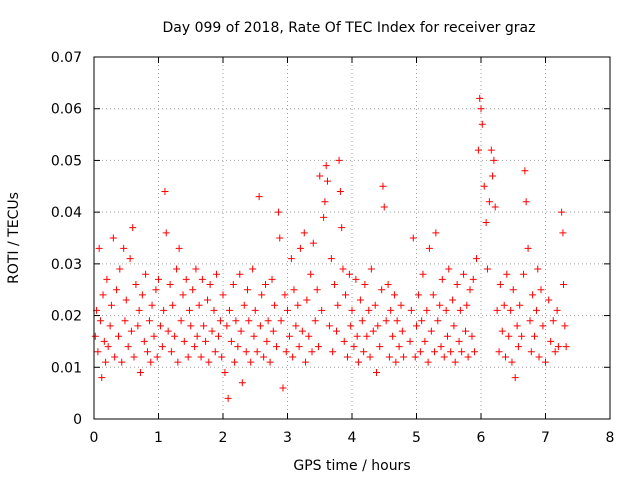 The width and height of the screenshot is (640, 480). I want to click on y-tick-label: 0.05, so click(66, 161).